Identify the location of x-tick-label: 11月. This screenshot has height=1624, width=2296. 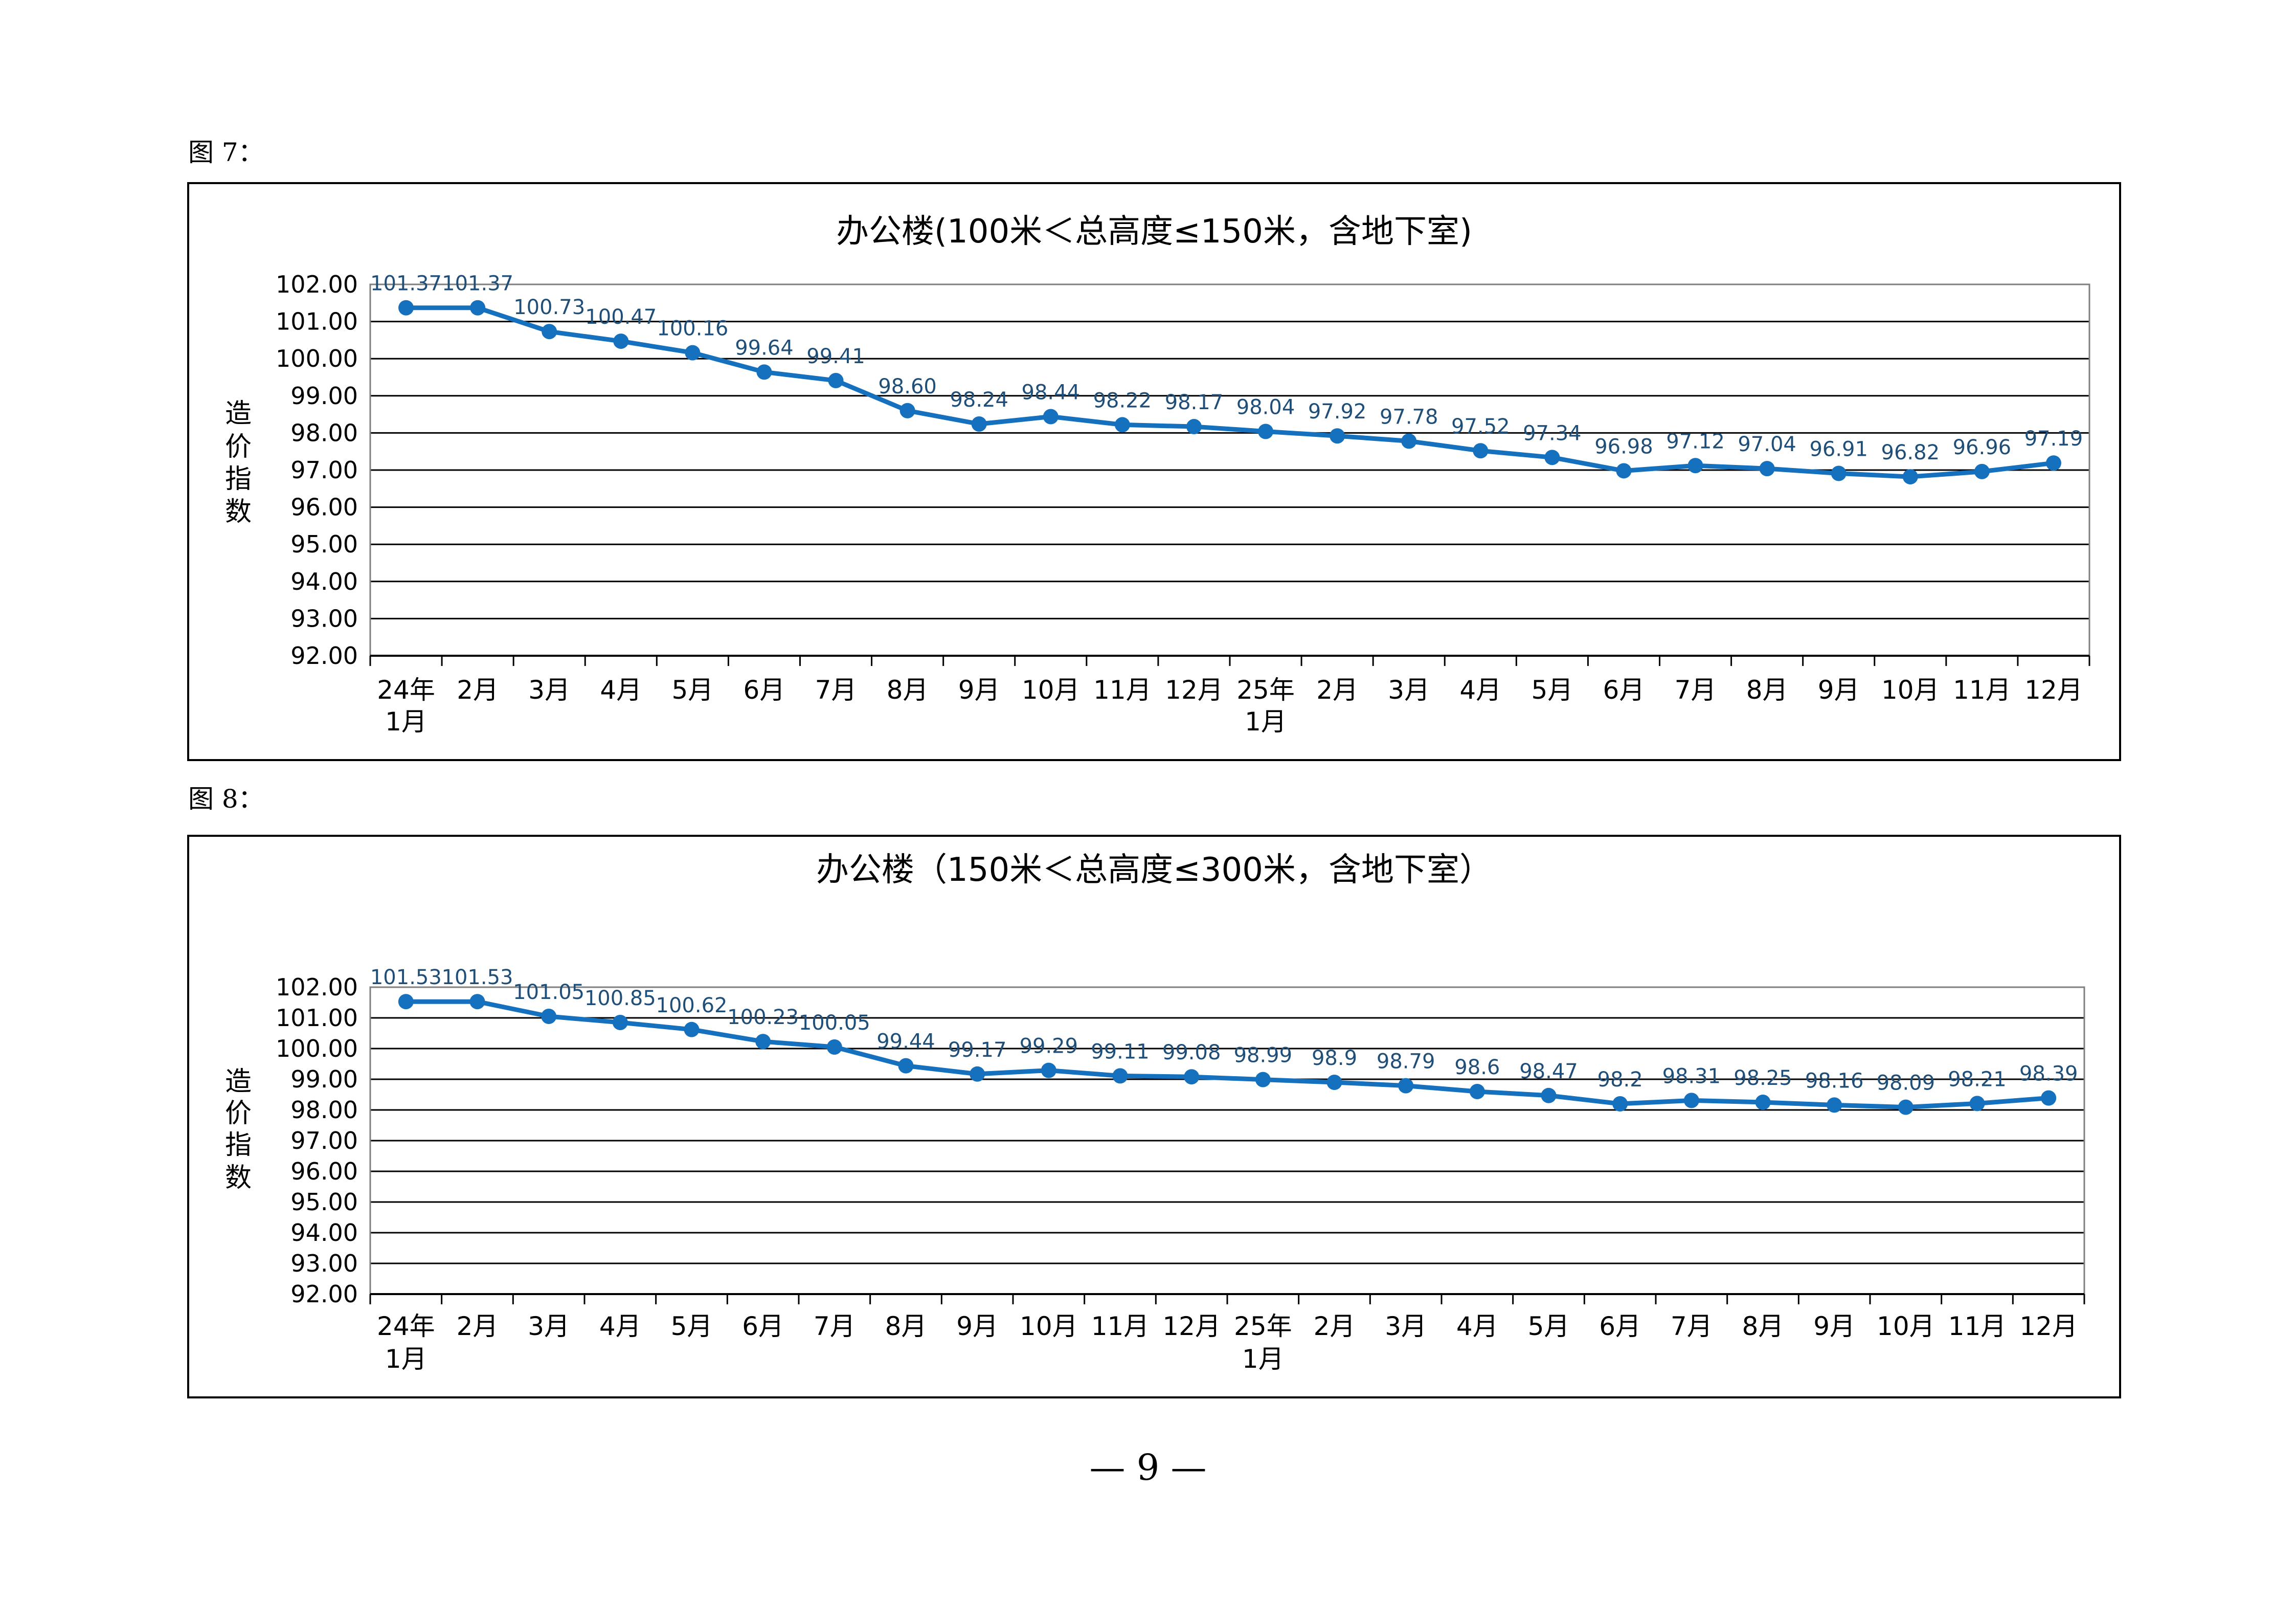
(1978, 1326).